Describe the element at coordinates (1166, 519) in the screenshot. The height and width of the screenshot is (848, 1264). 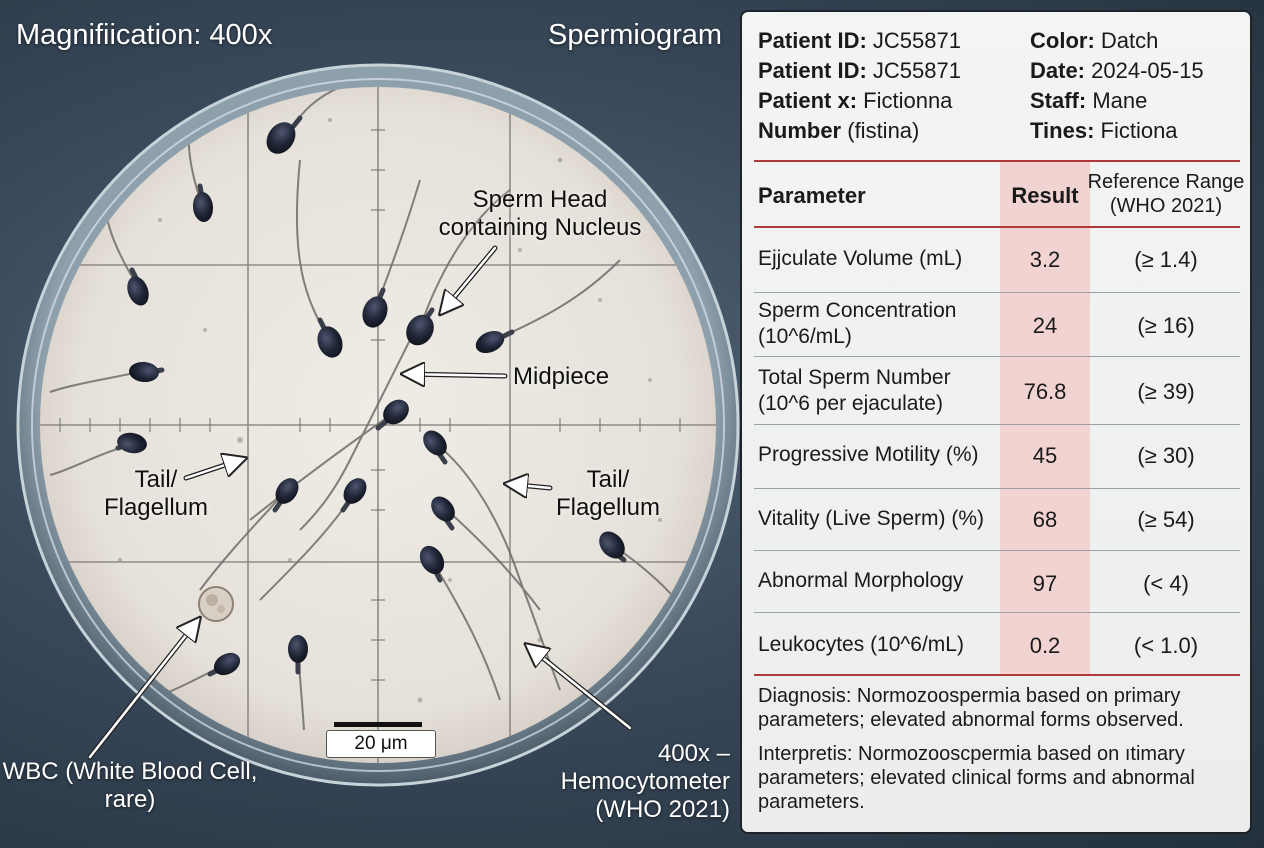
I see `reference-cell: (≥ 54)` at that location.